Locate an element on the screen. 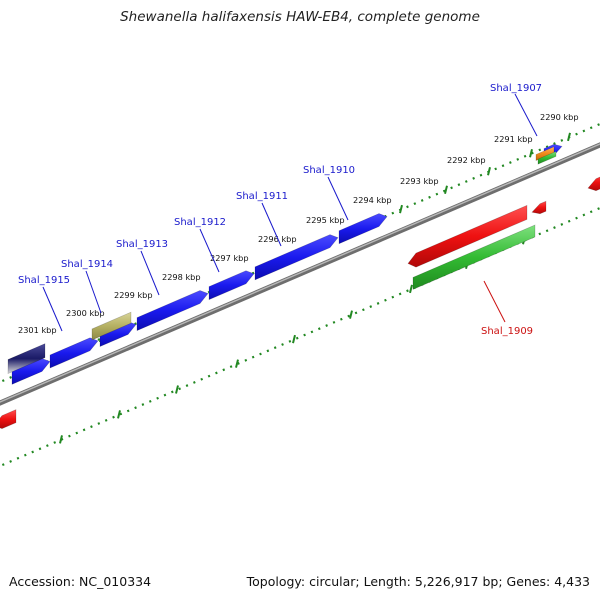 This screenshot has width=600, height=600. gene-label: Shal_1911 is located at coordinates (262, 196).